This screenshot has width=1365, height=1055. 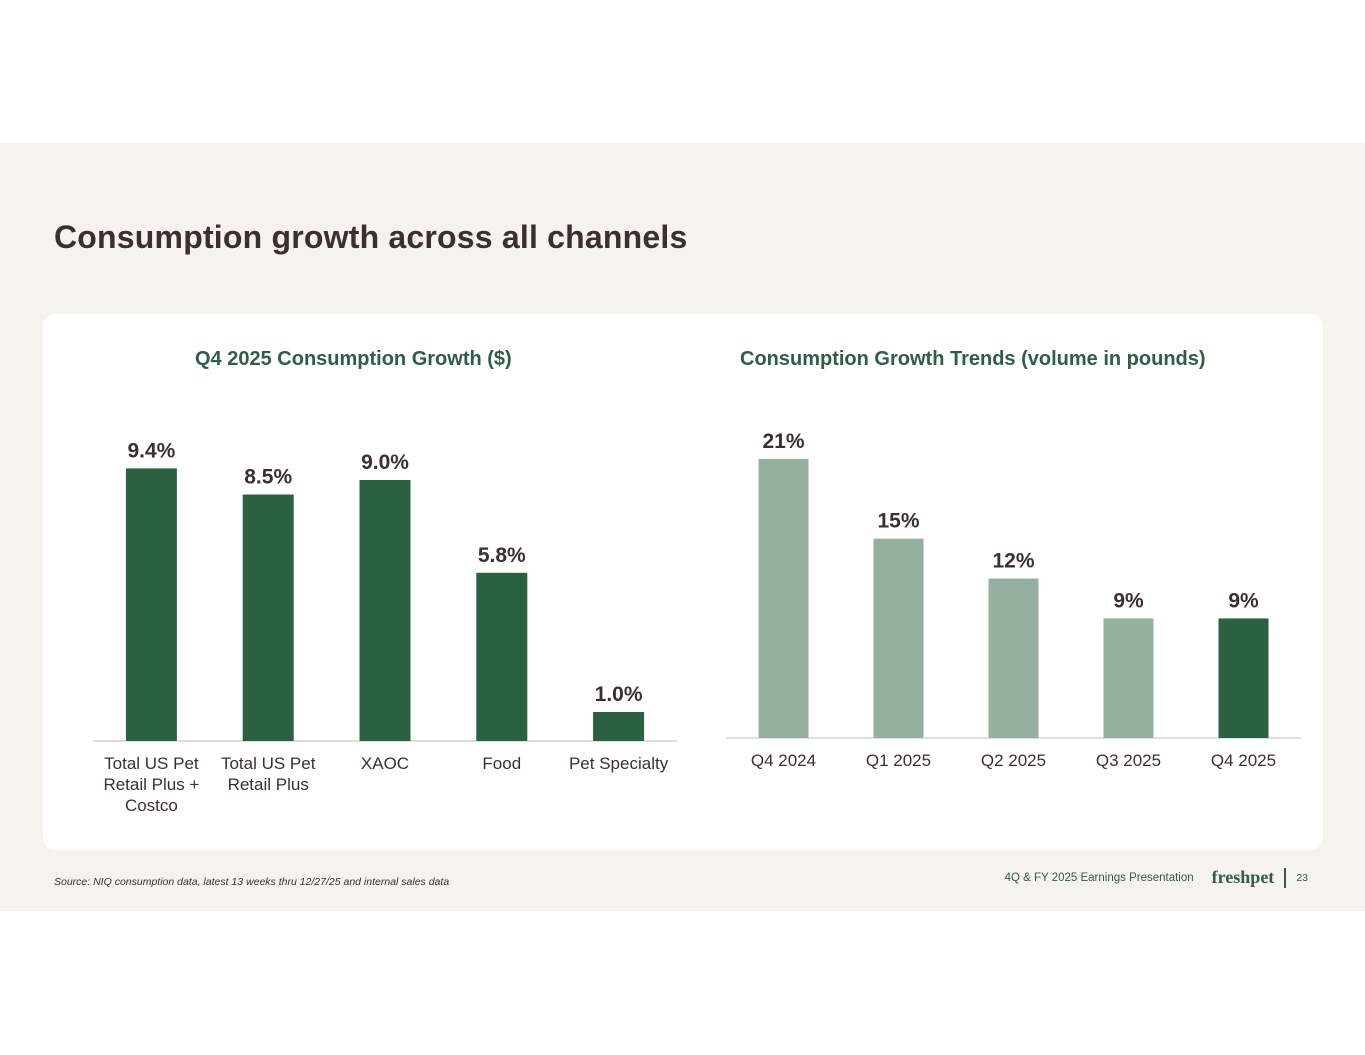 I want to click on channel-data-label-5: 1.0%, so click(x=619, y=694).